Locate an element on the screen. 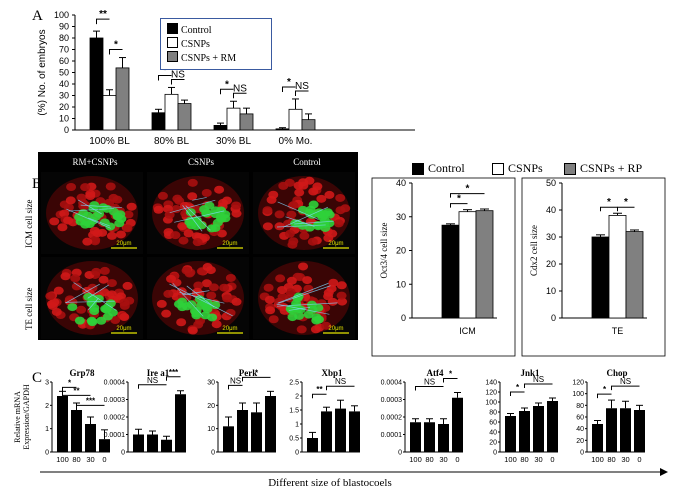 Image resolution: width=679 pixels, height=495 pixels. b2-y-tick-label-3: 30 is located at coordinates (551, 237).